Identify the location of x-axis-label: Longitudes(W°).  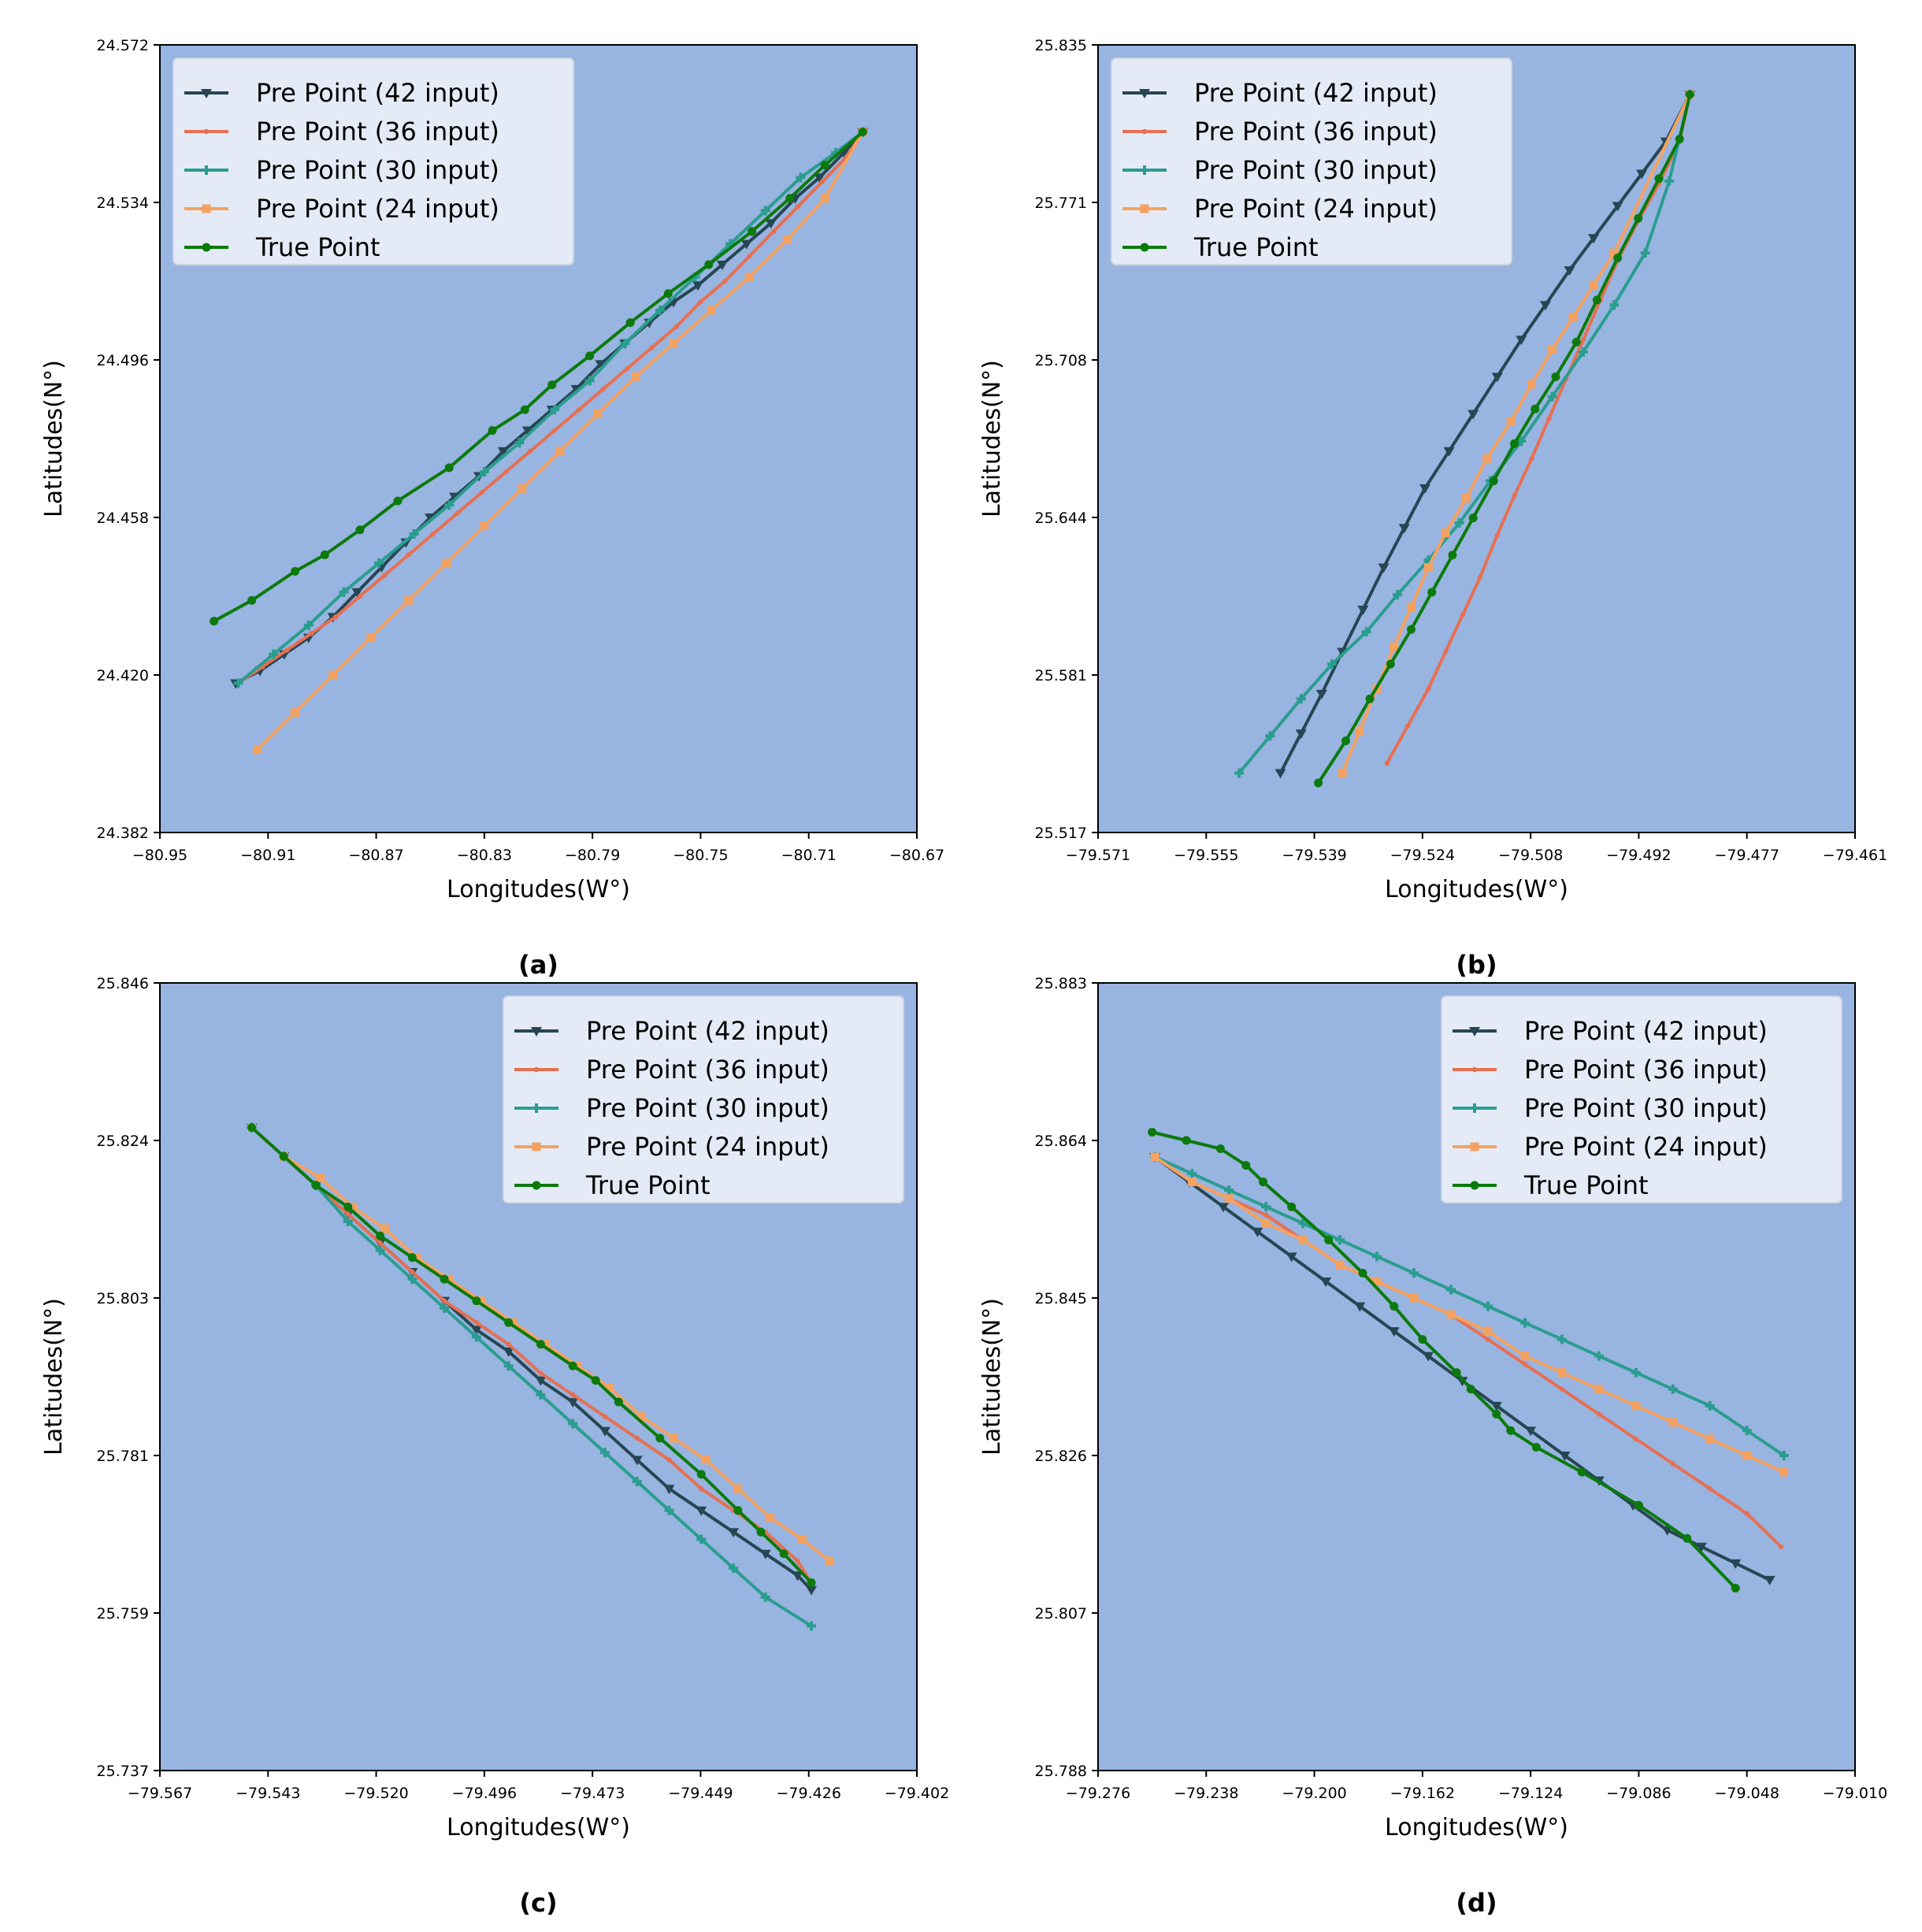
(1476, 1828).